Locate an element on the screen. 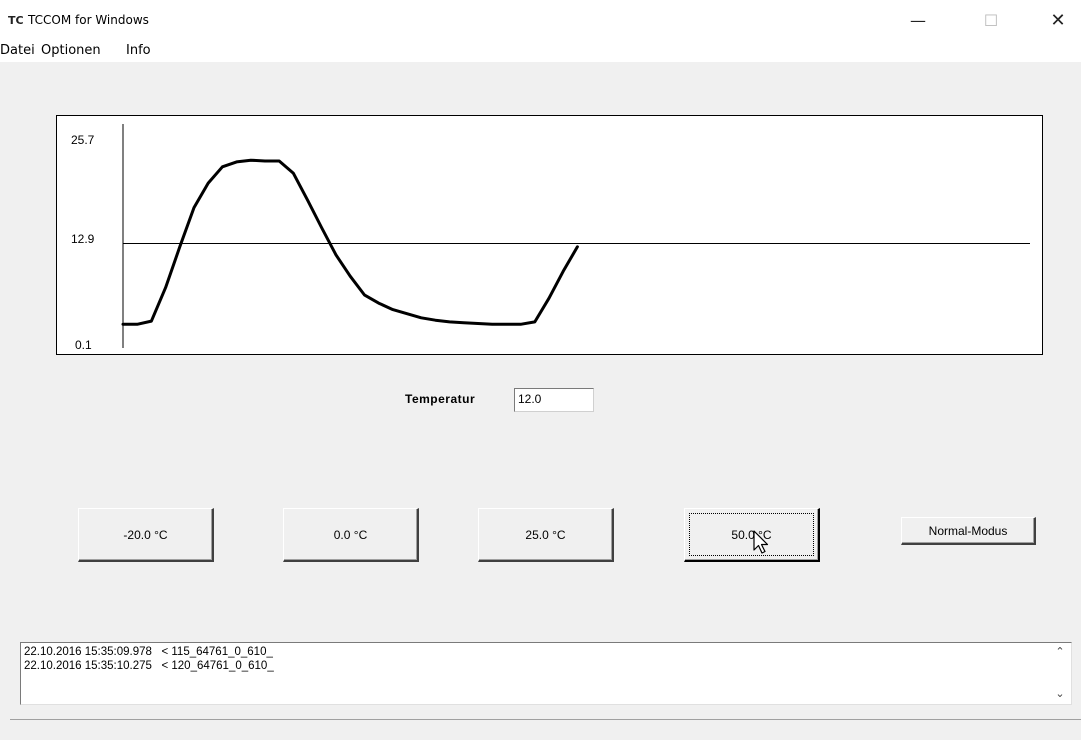  scroll-up-icon: ⌃ is located at coordinates (1060, 651).